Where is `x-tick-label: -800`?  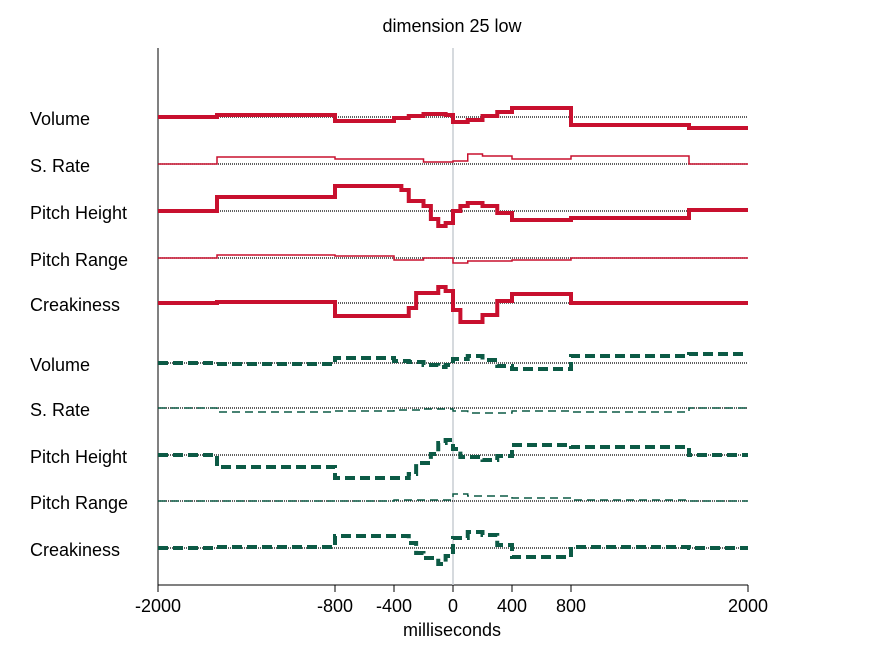
x-tick-label: -800 is located at coordinates (335, 606).